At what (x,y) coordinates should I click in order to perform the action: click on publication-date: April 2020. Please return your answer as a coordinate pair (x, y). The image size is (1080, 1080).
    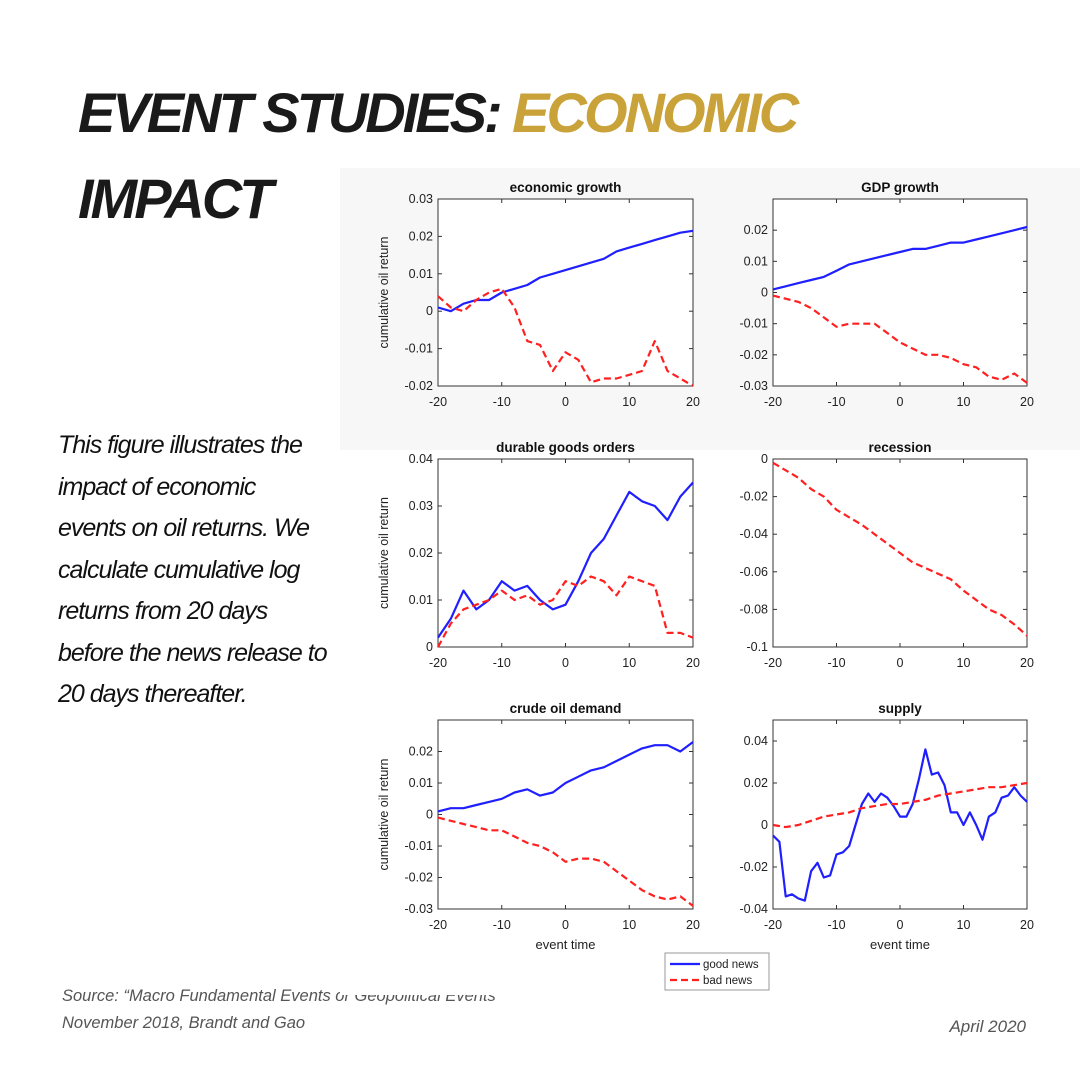
    Looking at the image, I should click on (987, 1026).